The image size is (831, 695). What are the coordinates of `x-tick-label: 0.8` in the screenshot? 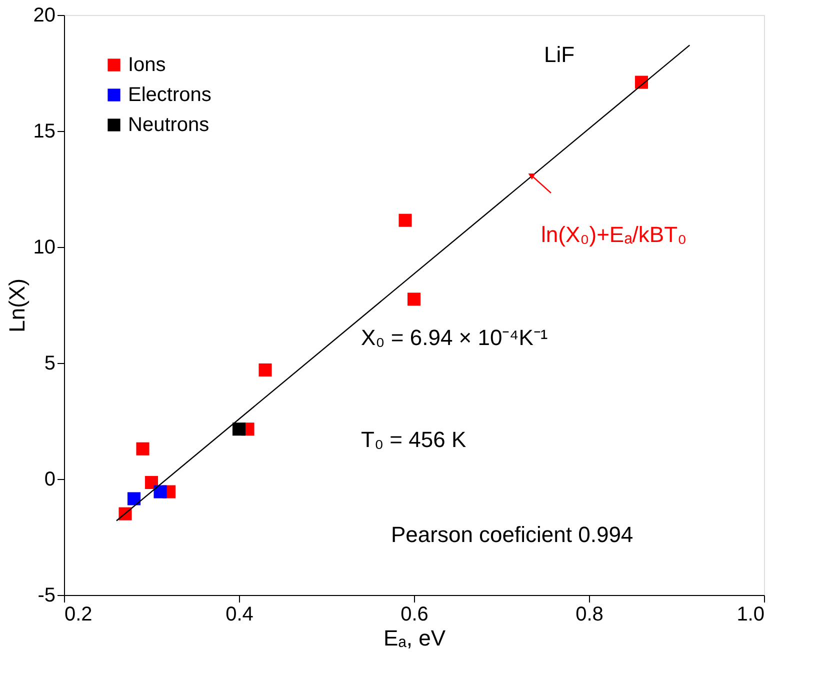 It's located at (590, 615).